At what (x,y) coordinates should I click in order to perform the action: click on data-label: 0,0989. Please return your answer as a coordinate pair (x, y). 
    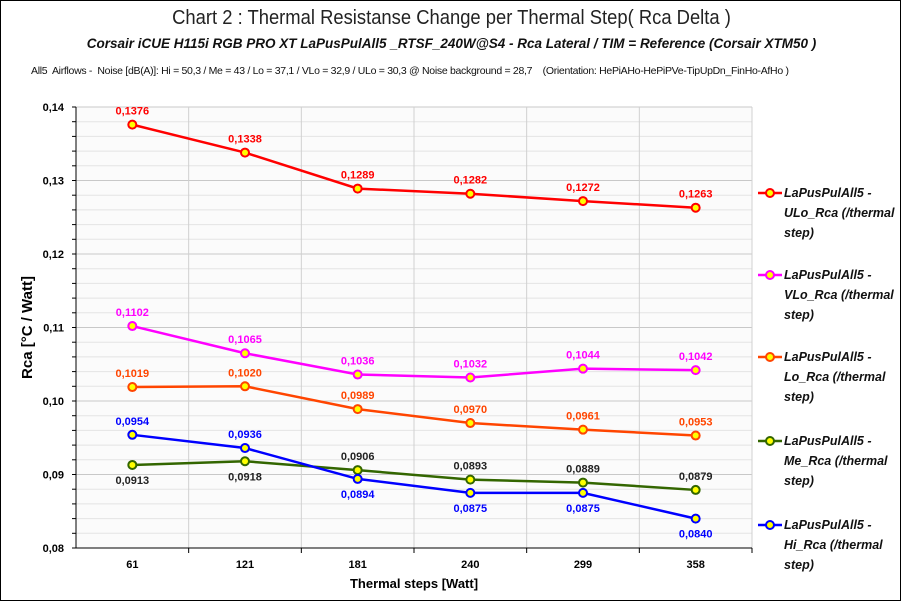
    Looking at the image, I should click on (358, 396).